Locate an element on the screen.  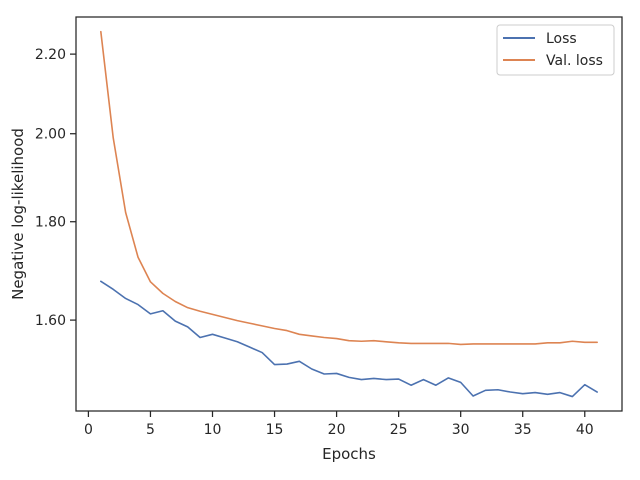
x-tick-label: 10 is located at coordinates (213, 430).